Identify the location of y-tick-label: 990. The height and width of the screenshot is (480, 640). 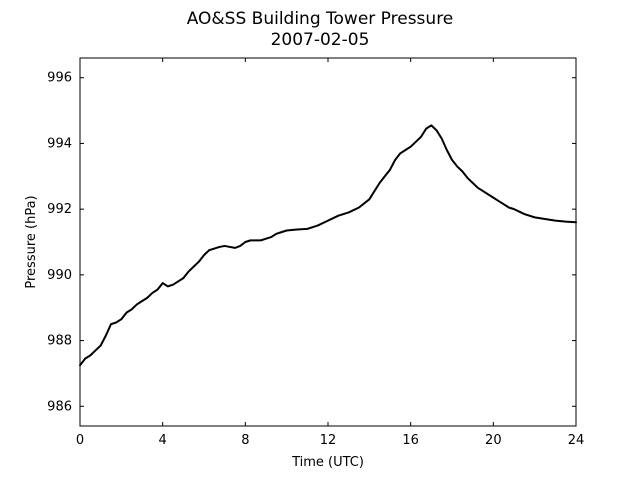
(59, 275).